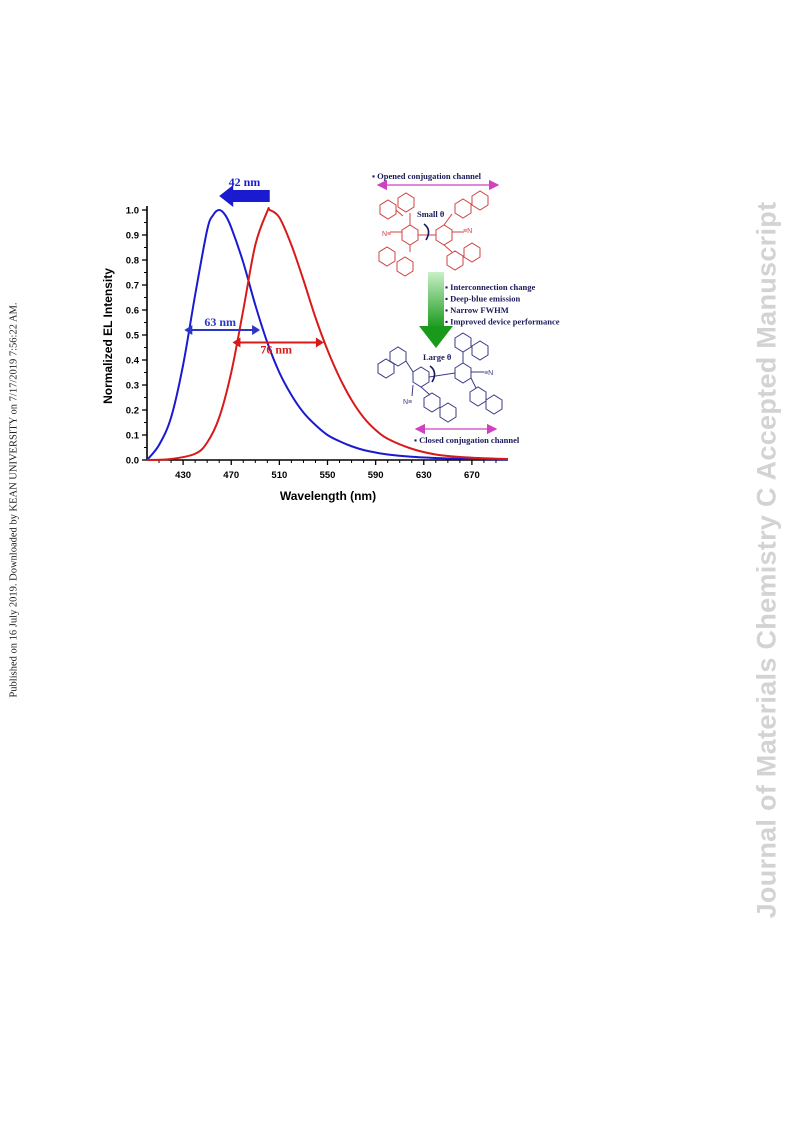  Describe the element at coordinates (108, 336) in the screenshot. I see `y-axis-label: Normalized EL Intensity` at that location.